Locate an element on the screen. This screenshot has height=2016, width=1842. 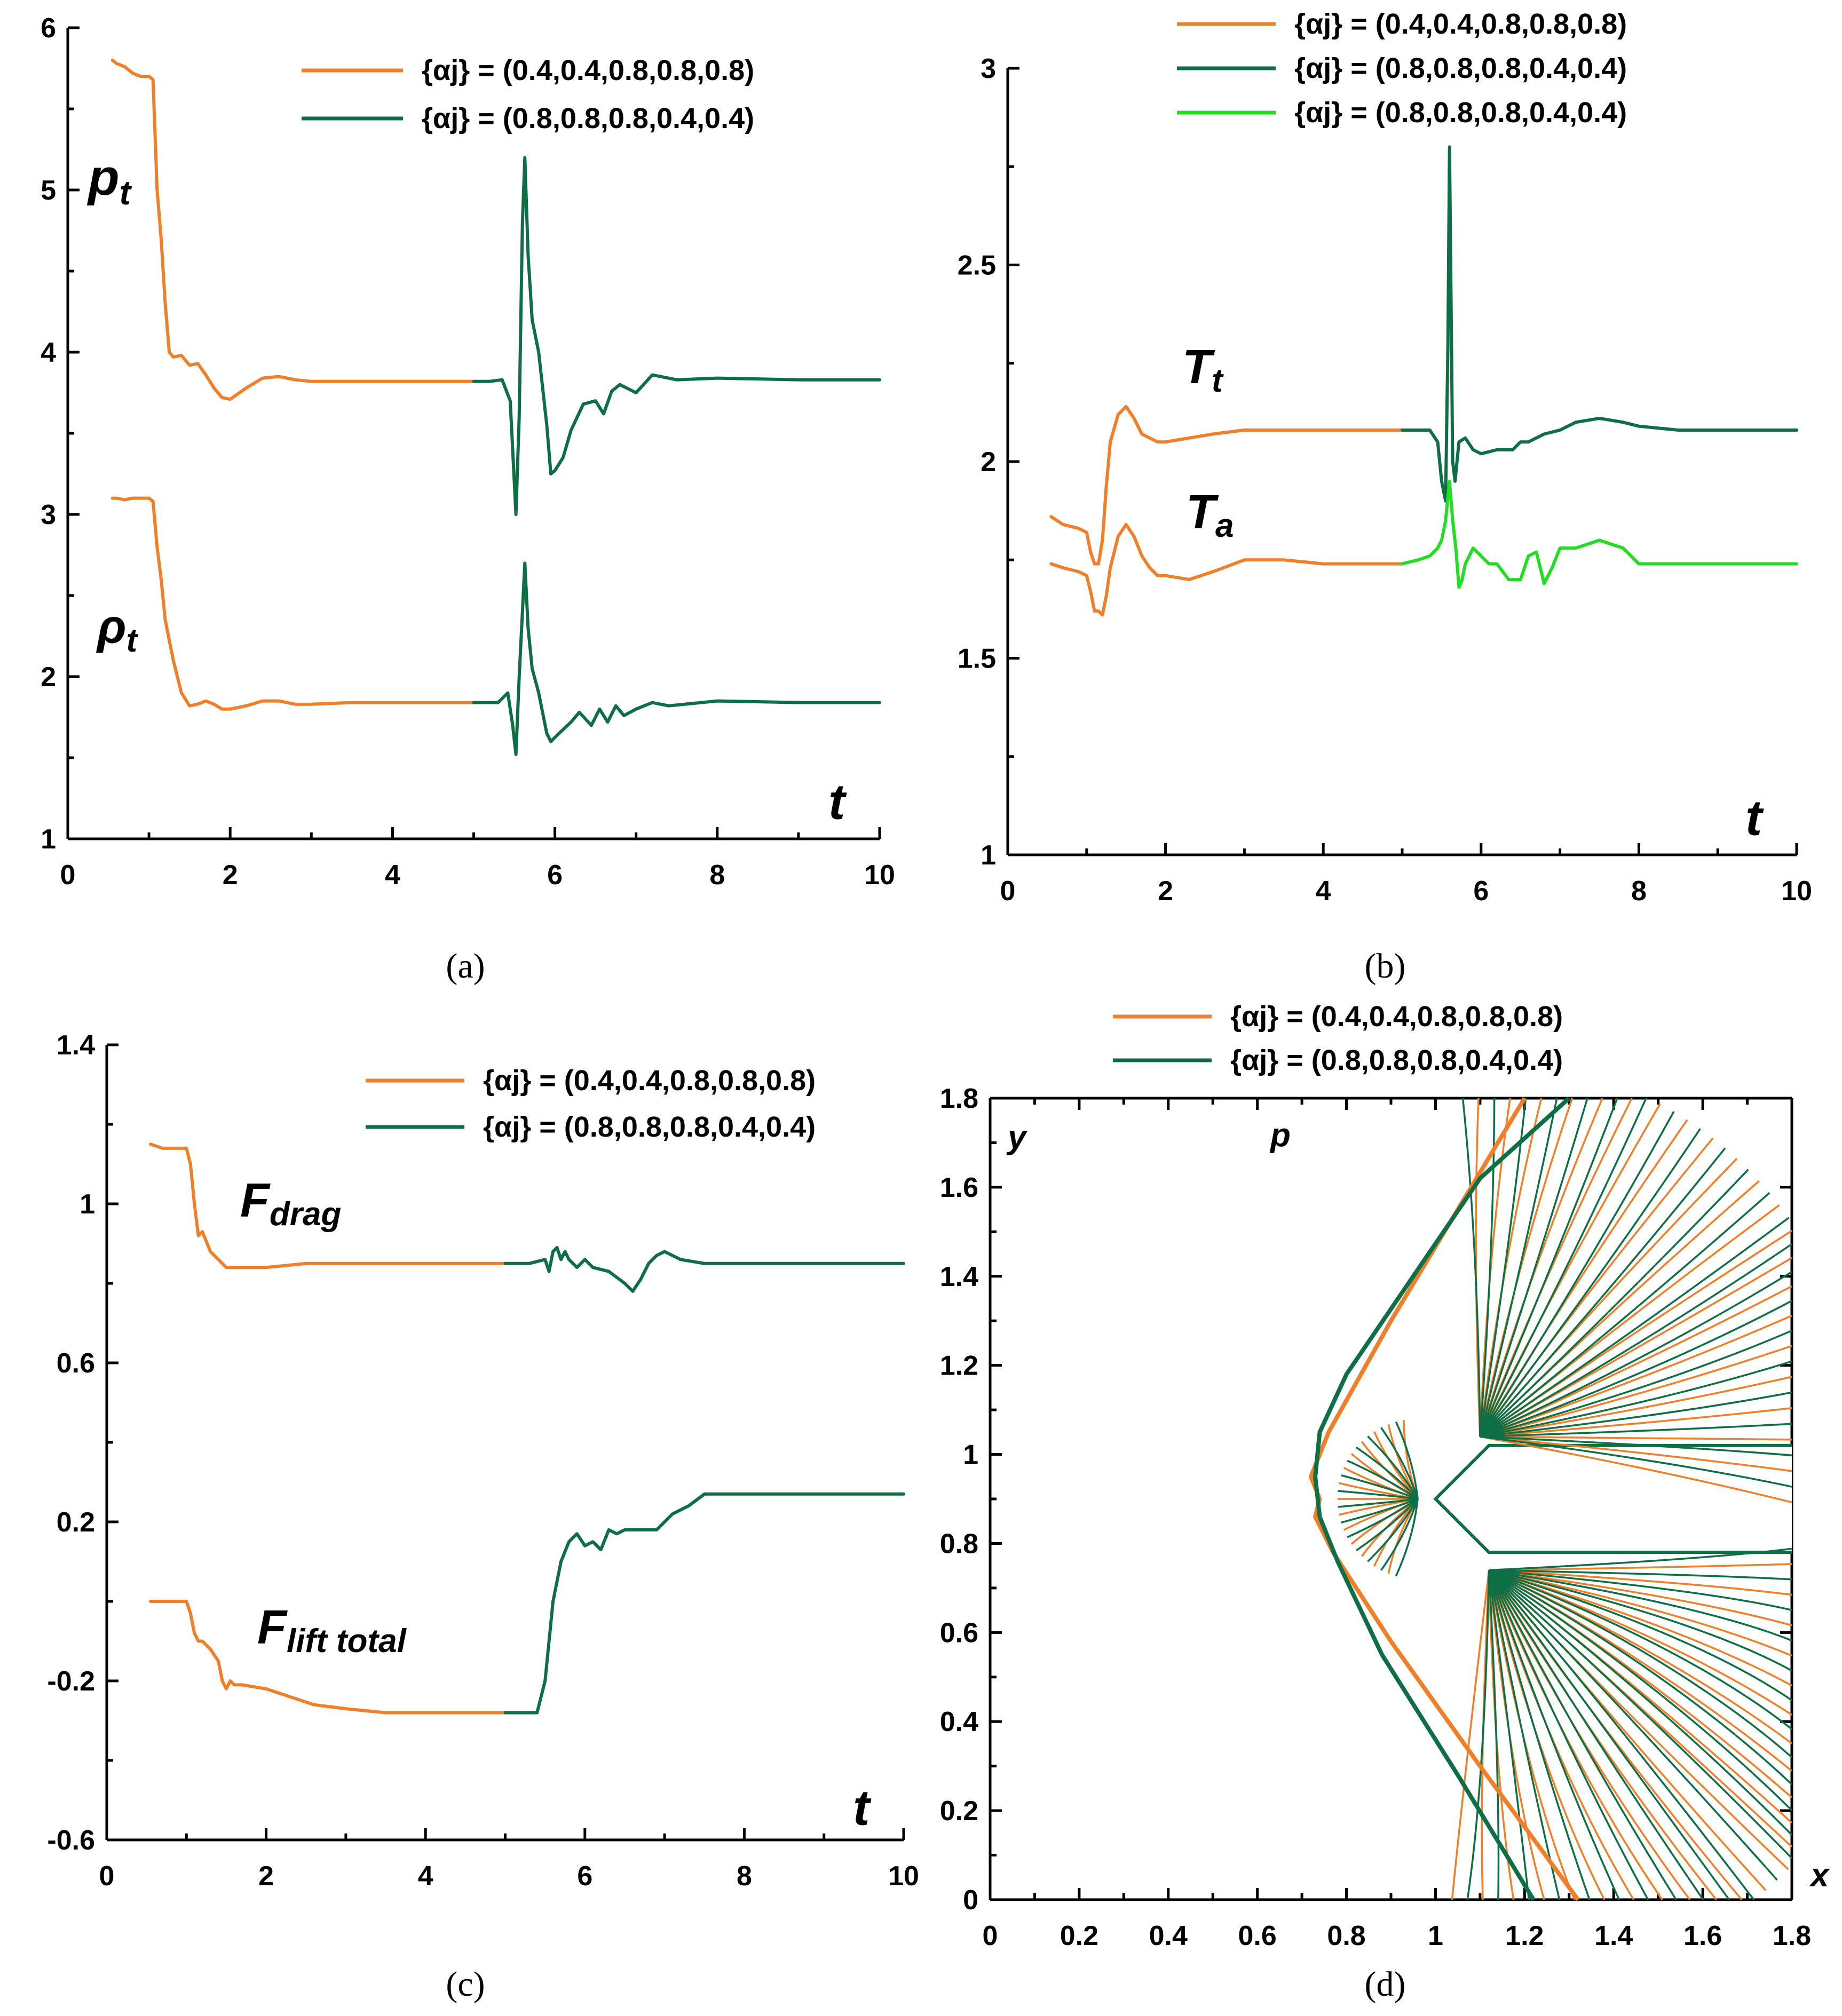
panel-b-x-tick-label: 2 is located at coordinates (1165, 891).